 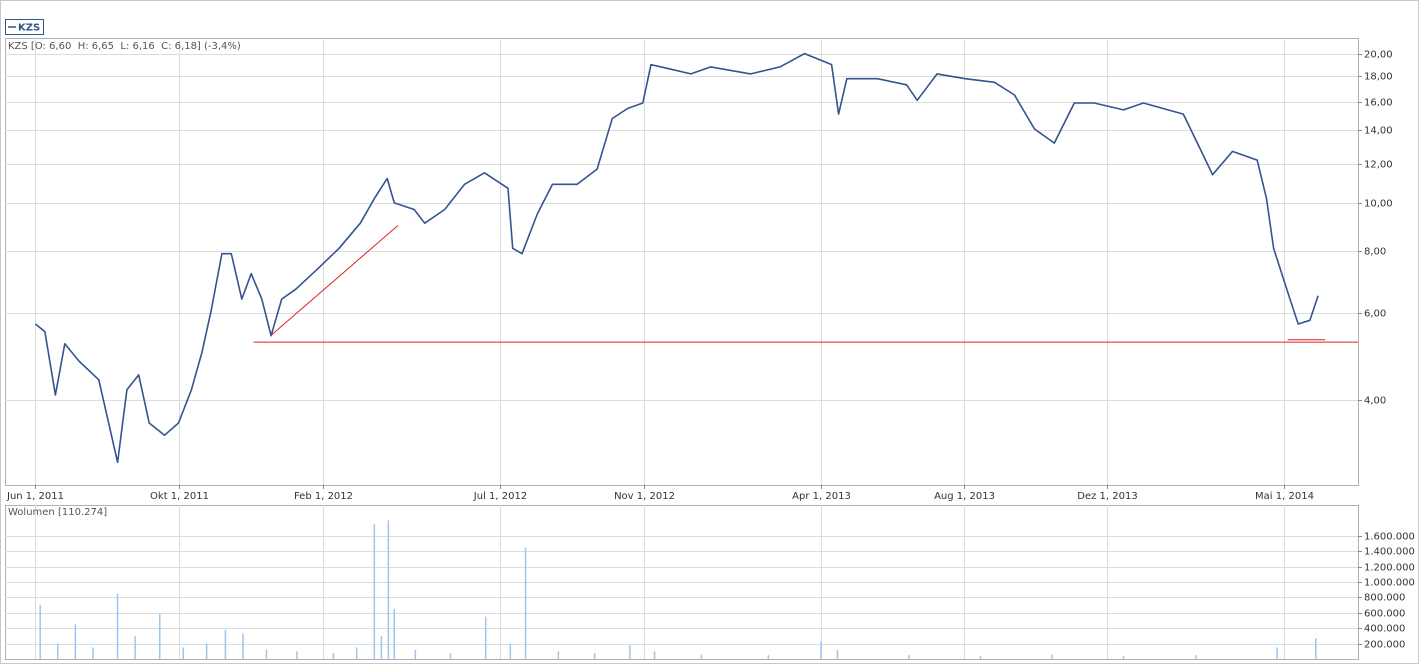 I want to click on x-tick-label: Apr 1, 2013, so click(x=821, y=496).